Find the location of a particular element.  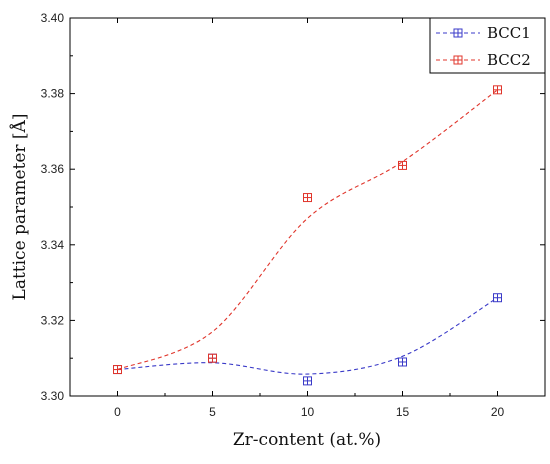

legend-box is located at coordinates (487, 45).